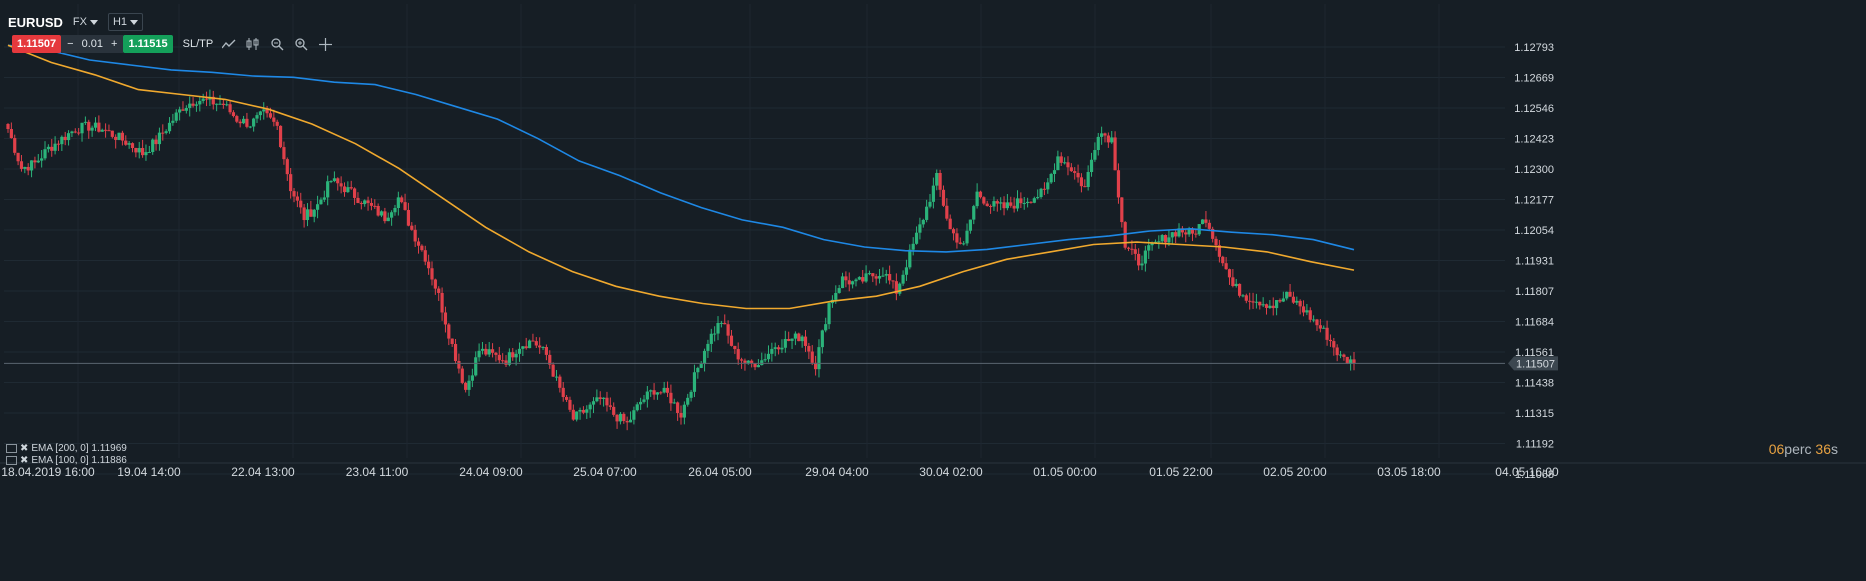  I want to click on lot-value: 0.01, so click(92, 44).